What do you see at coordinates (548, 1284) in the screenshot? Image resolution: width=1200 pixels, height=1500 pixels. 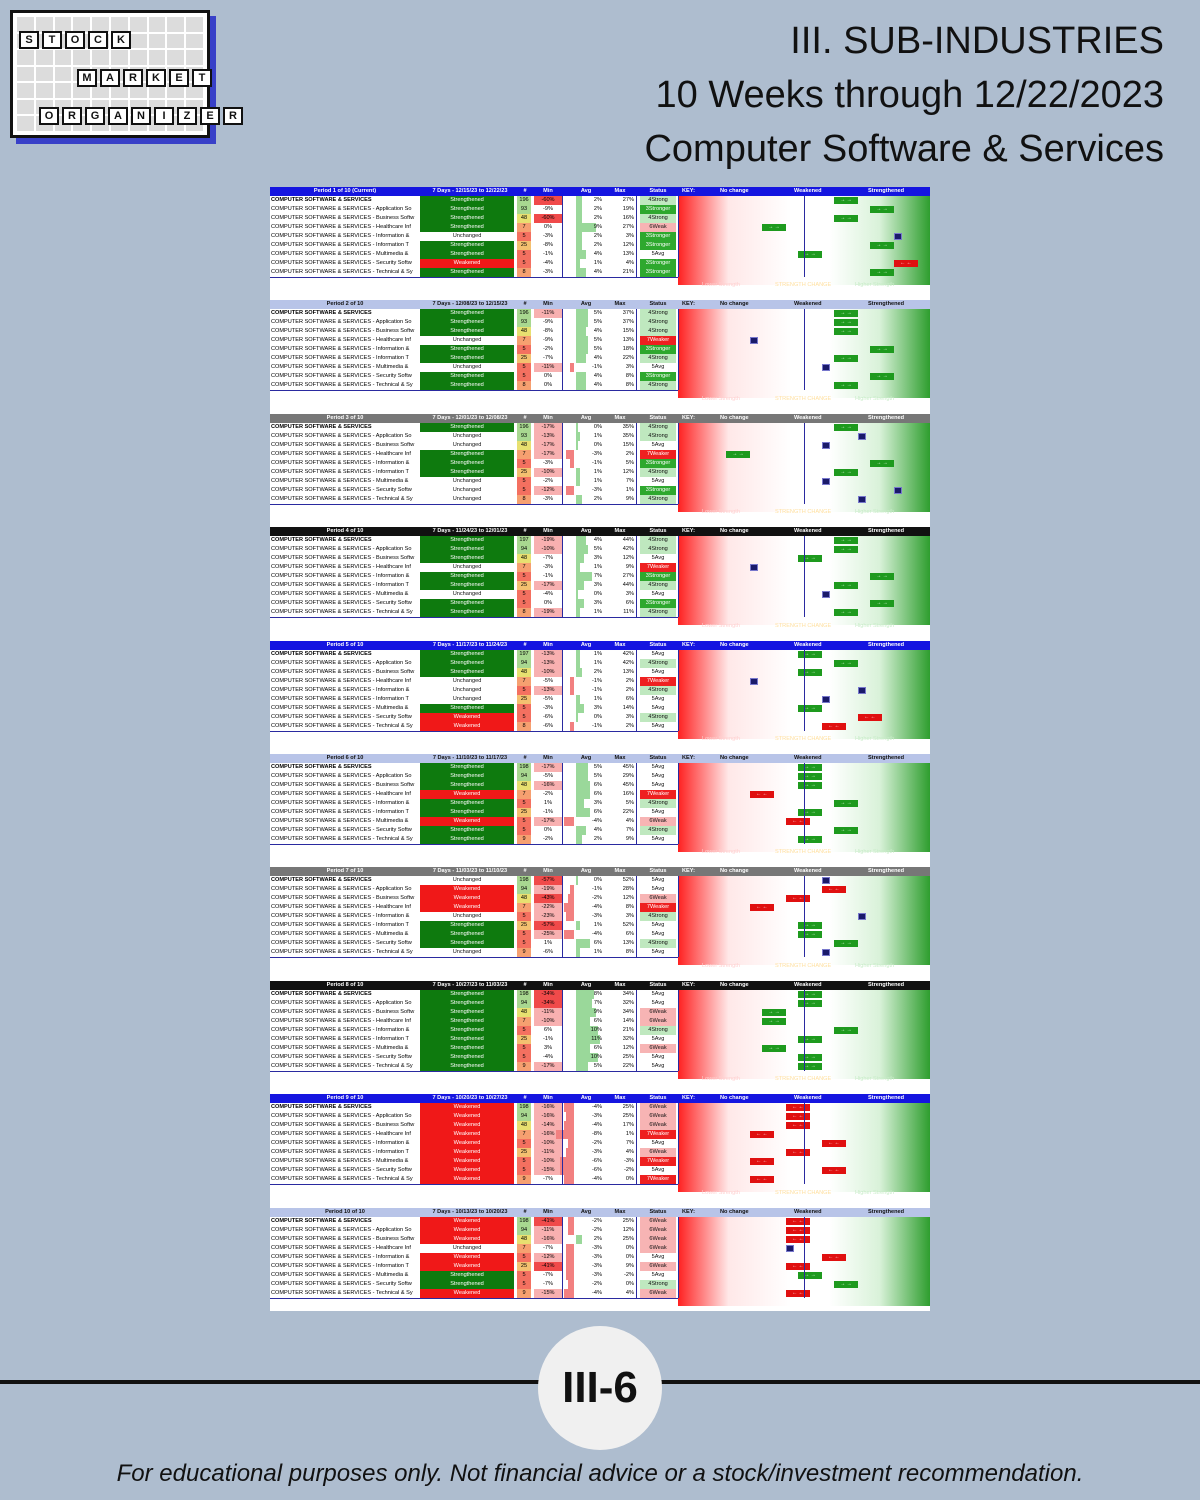 I see `min-change: -7%` at bounding box center [548, 1284].